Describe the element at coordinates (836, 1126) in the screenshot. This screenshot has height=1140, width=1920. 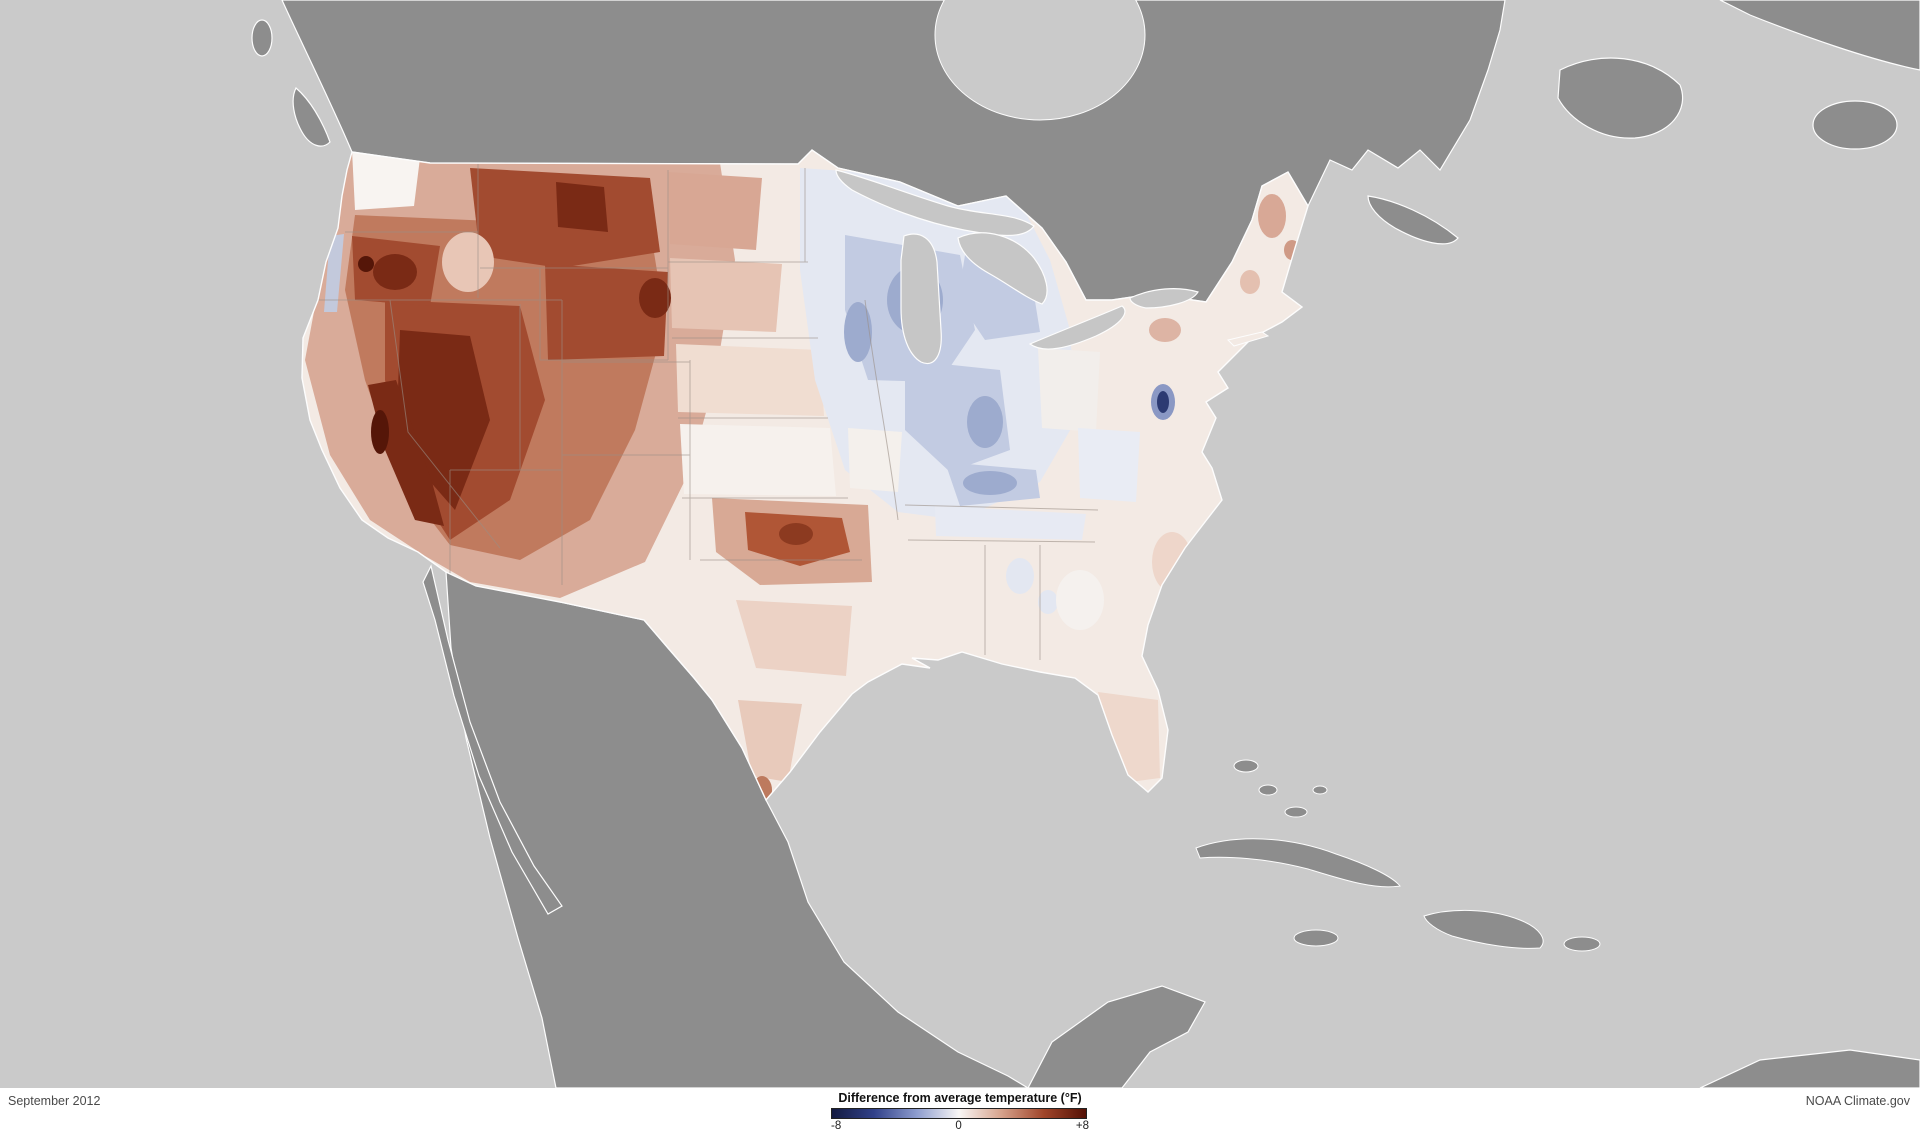
I see `legend-min-label: -8` at that location.